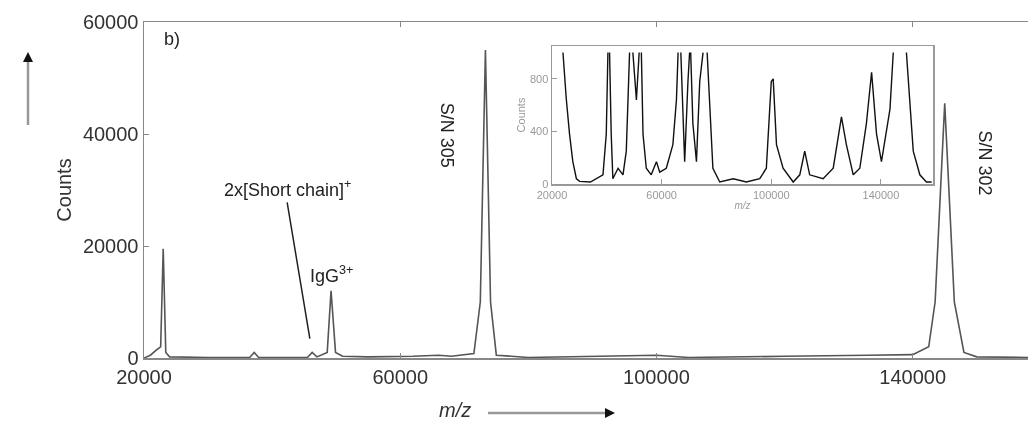  What do you see at coordinates (110, 134) in the screenshot?
I see `y-tick-label: 40000` at bounding box center [110, 134].